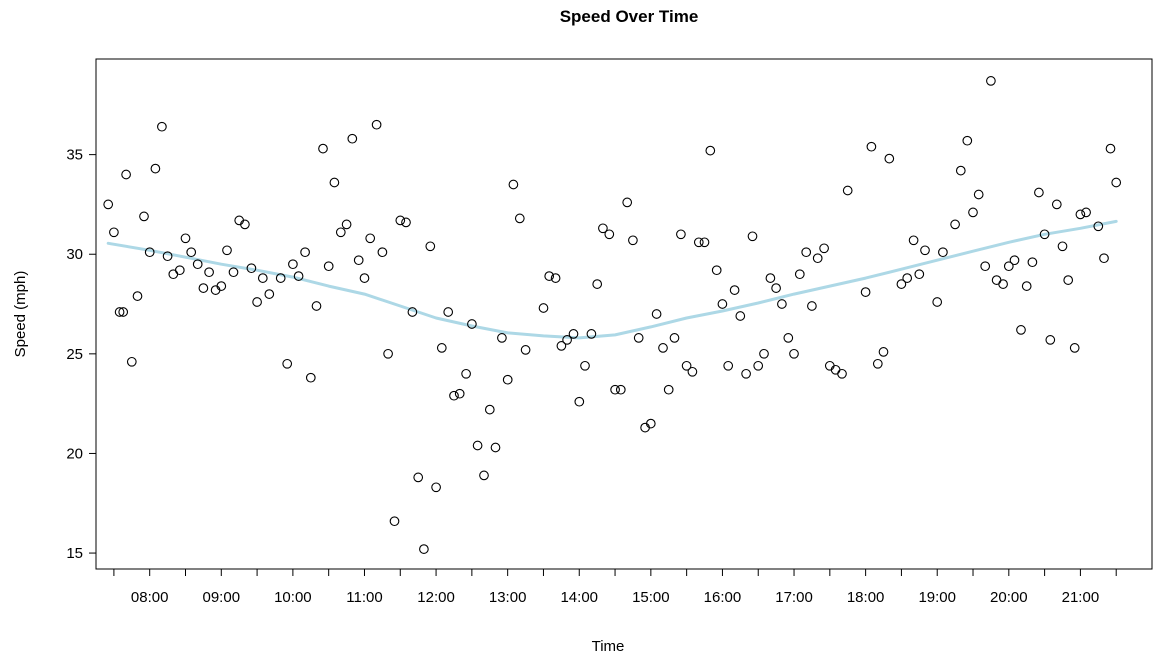 The height and width of the screenshot is (653, 1159). What do you see at coordinates (74, 354) in the screenshot?
I see `y-tick-label: 25` at bounding box center [74, 354].